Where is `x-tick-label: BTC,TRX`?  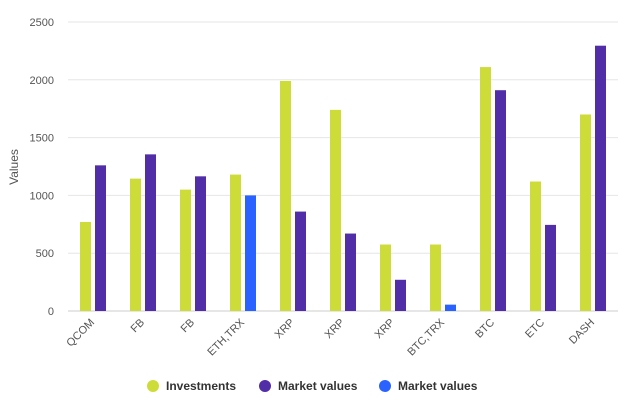
x-tick-label: BTC,TRX is located at coordinates (426, 337).